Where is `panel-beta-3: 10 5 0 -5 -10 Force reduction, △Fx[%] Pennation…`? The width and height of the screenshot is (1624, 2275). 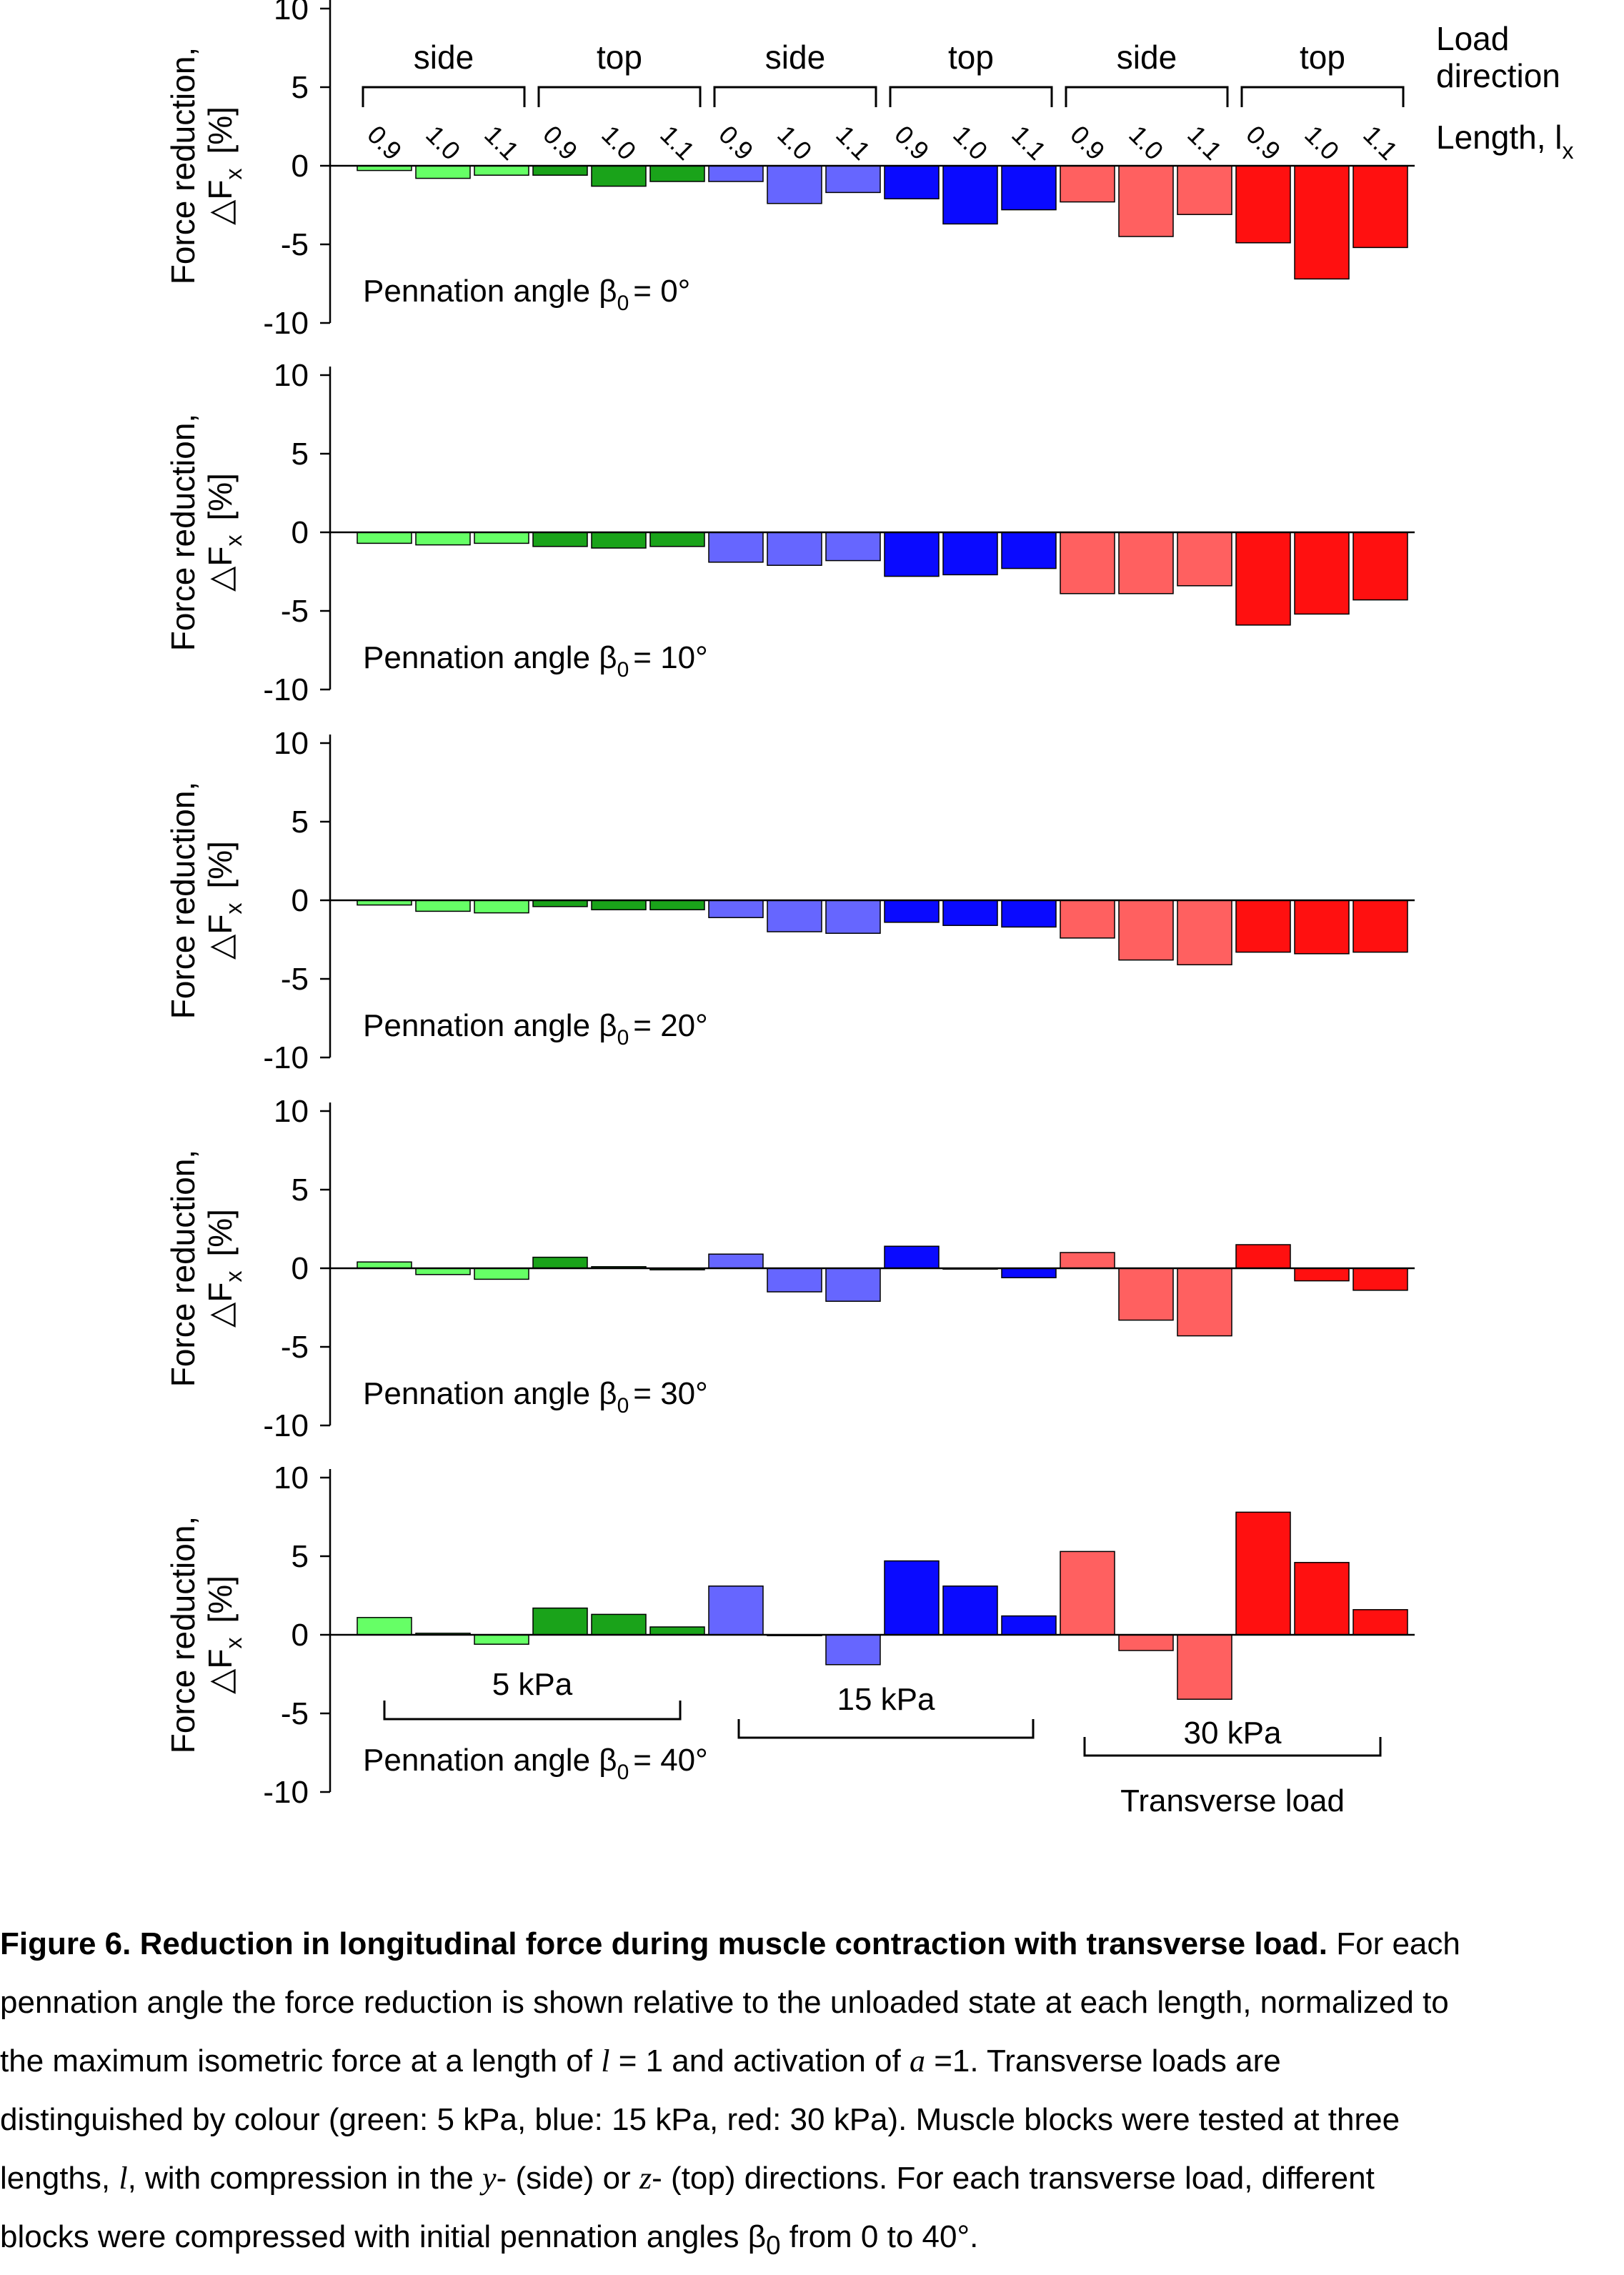
panel-beta-3: 10 5 0 -5 -10 Force reduction, △Fx[%] Pennation… is located at coordinates (790, 1268).